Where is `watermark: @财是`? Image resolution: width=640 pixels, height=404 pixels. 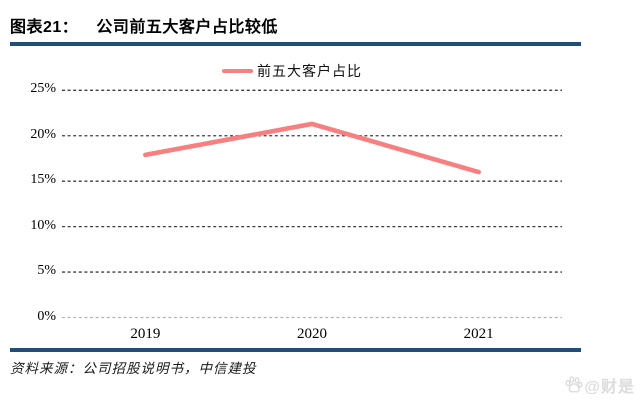 watermark: @财是 is located at coordinates (599, 385).